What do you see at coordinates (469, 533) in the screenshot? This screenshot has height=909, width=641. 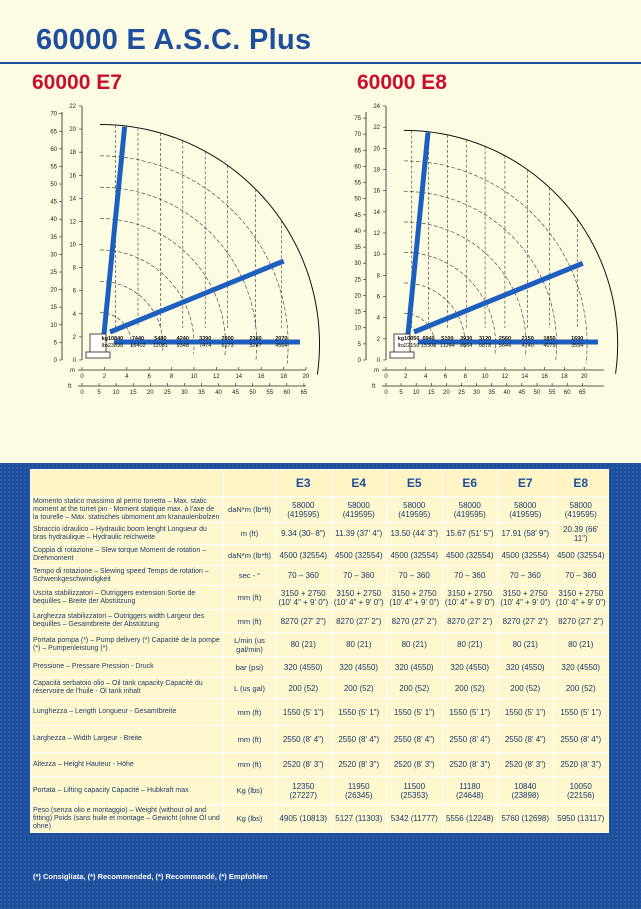 I see `cell-value: 15.67 (51' 5")` at bounding box center [469, 533].